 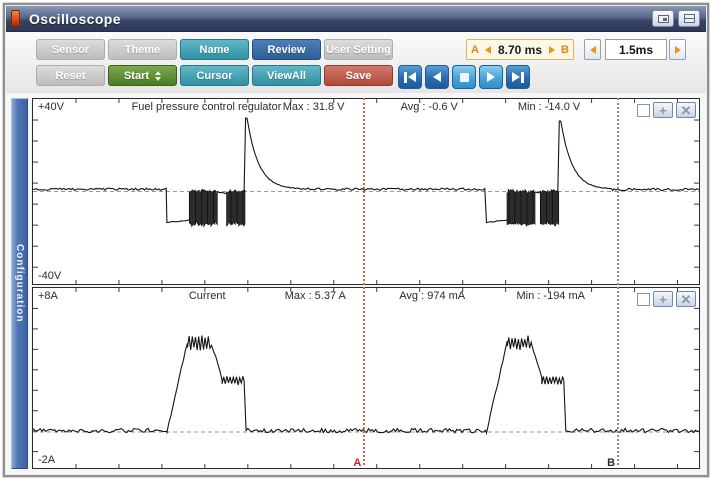 I want to click on popout-icon, so click(x=663, y=18).